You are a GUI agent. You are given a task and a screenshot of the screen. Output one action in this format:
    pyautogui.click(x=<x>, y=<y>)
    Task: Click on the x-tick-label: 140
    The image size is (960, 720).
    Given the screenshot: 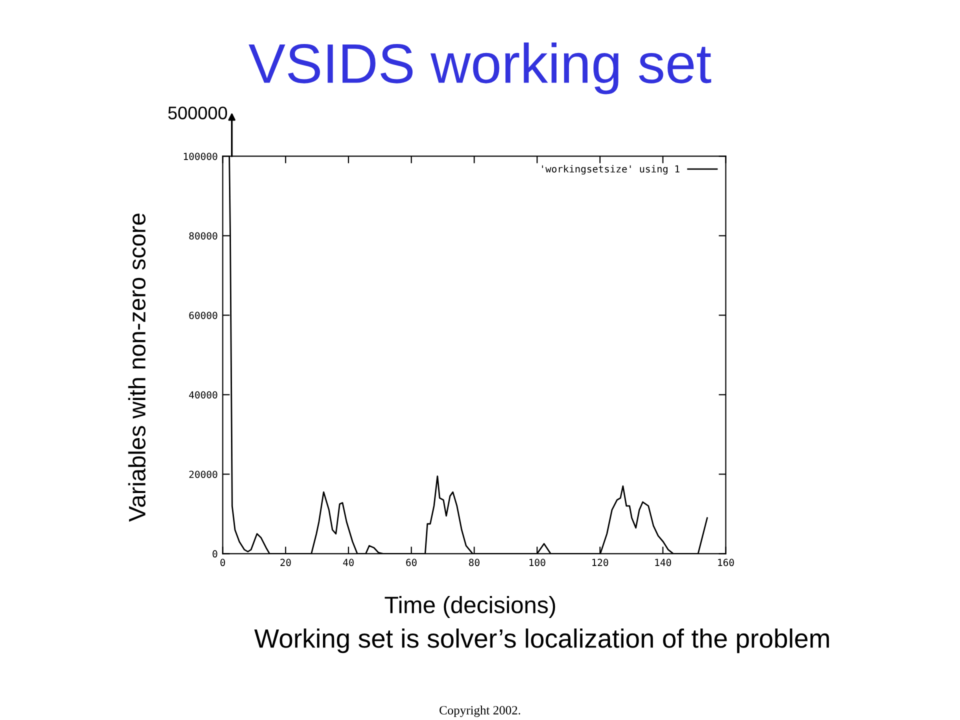 What is the action you would take?
    pyautogui.click(x=663, y=562)
    